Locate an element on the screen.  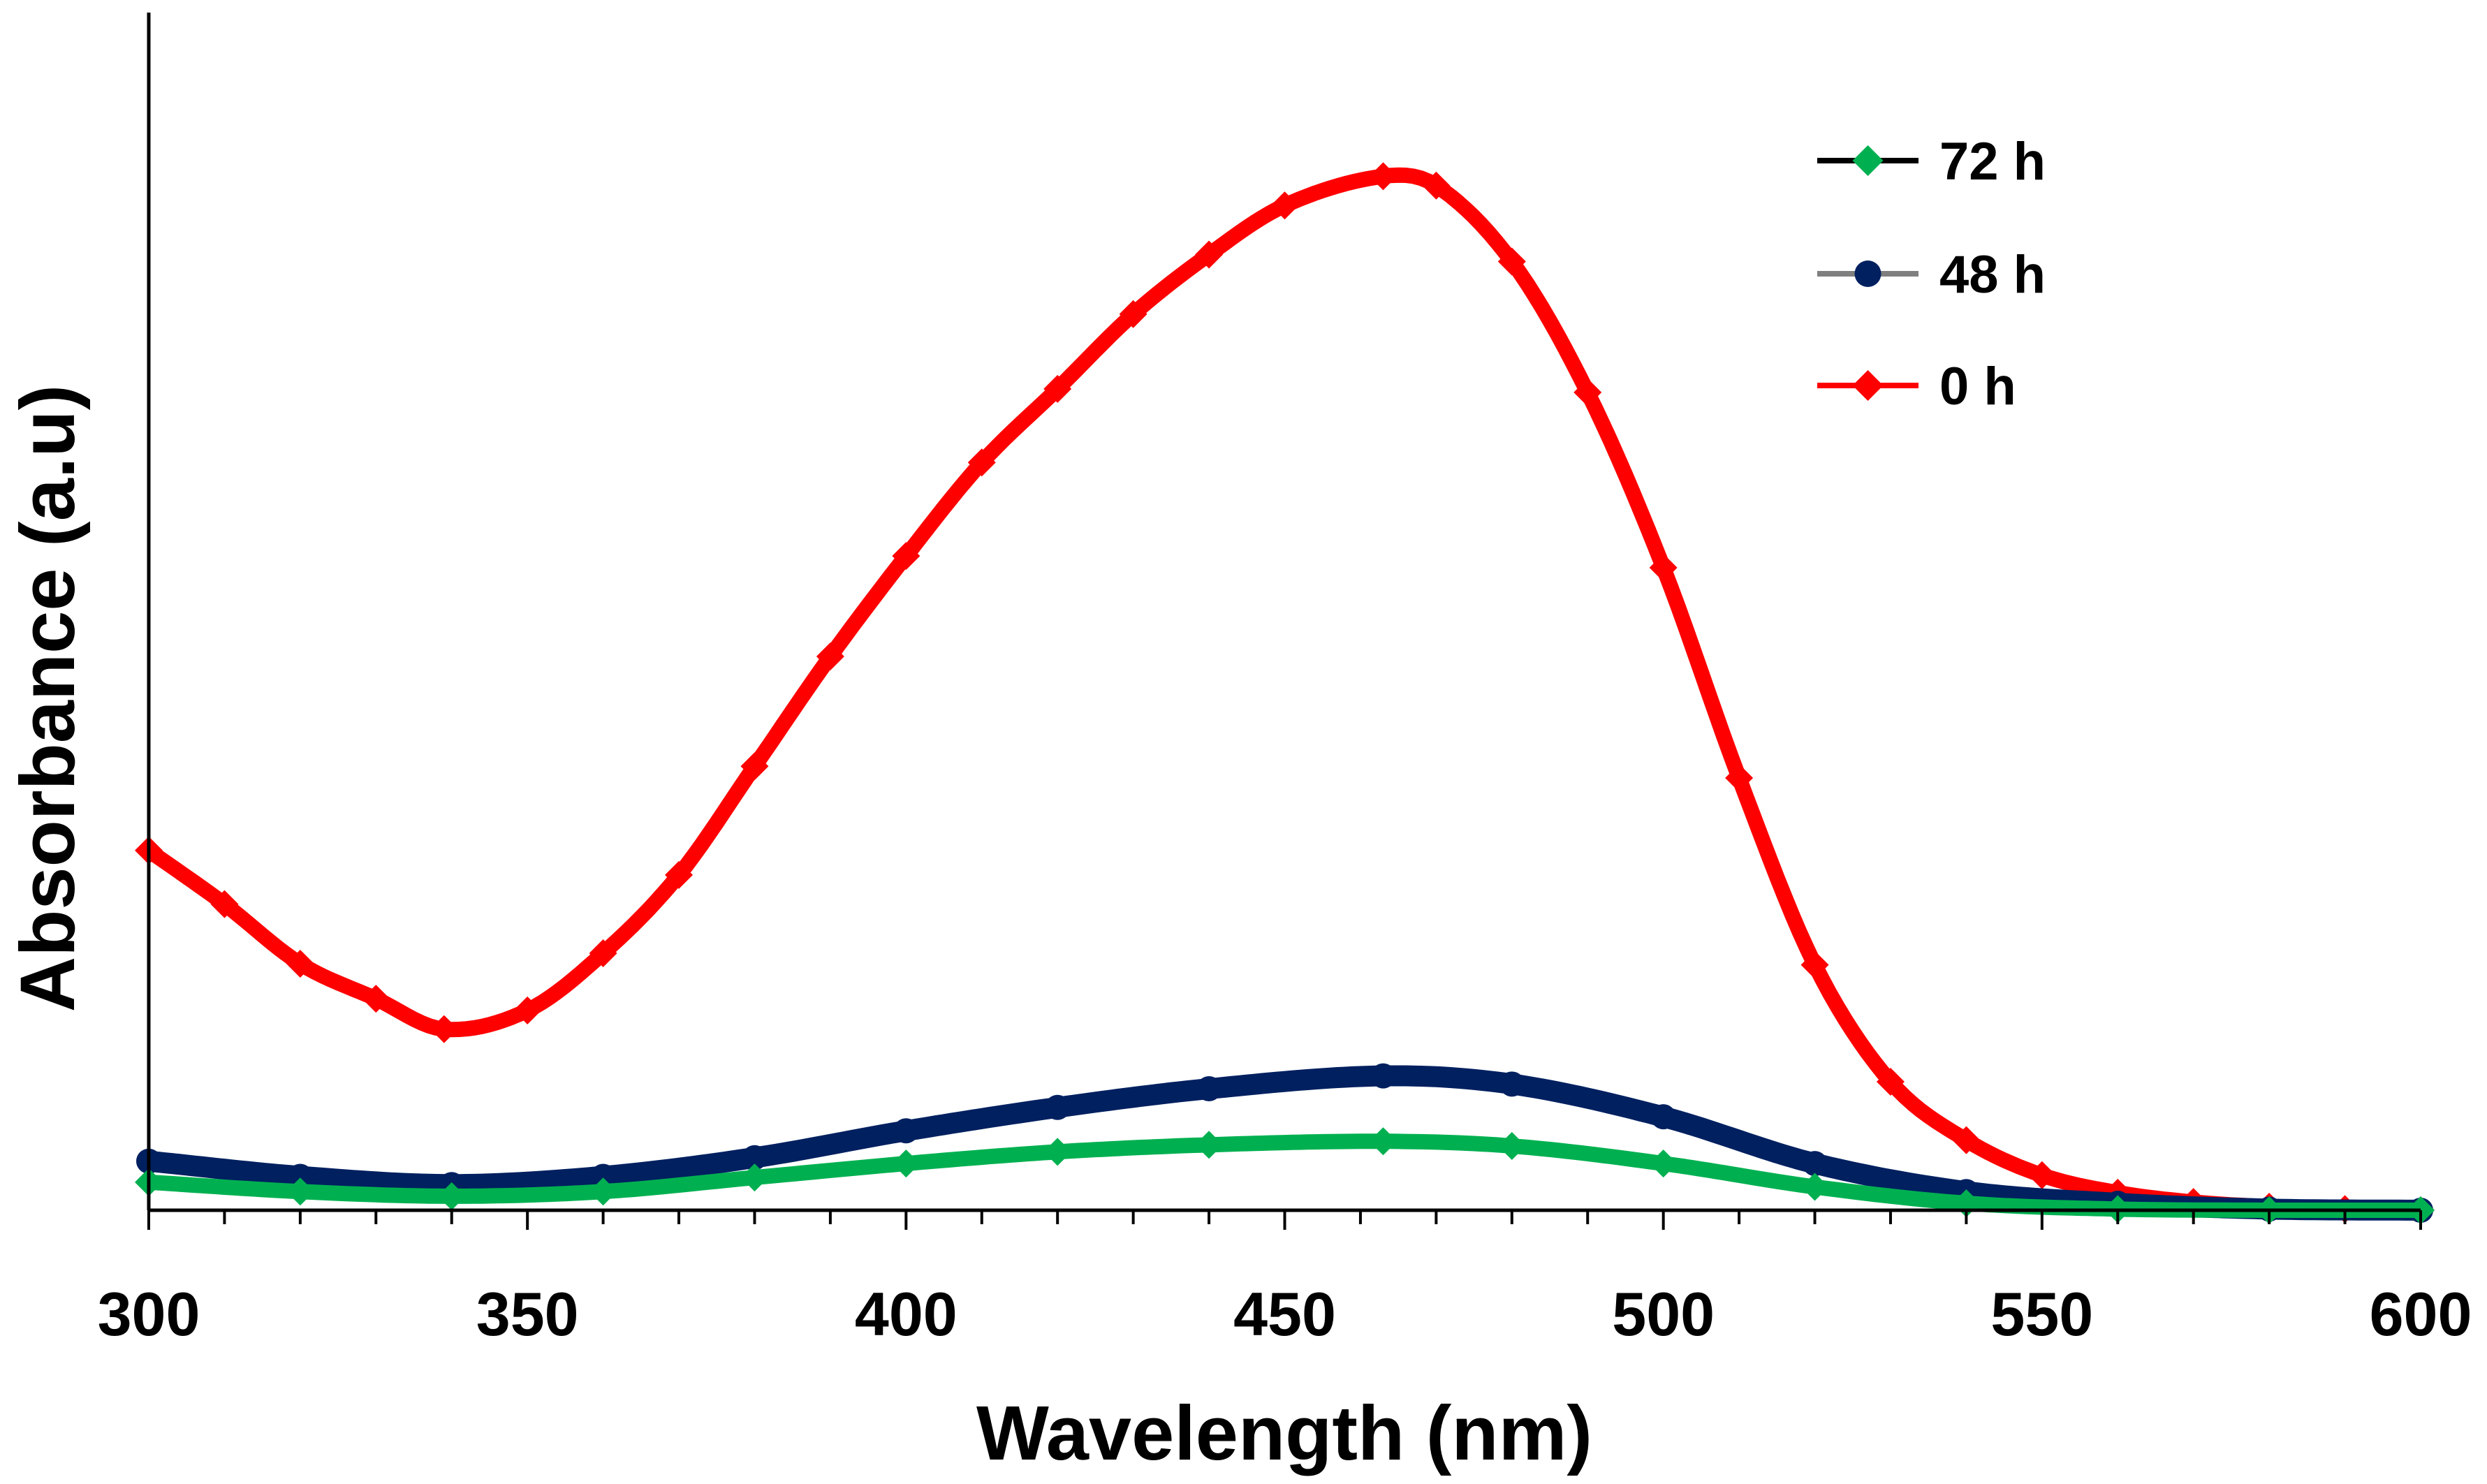
x-ticks is located at coordinates (1284, 1220).